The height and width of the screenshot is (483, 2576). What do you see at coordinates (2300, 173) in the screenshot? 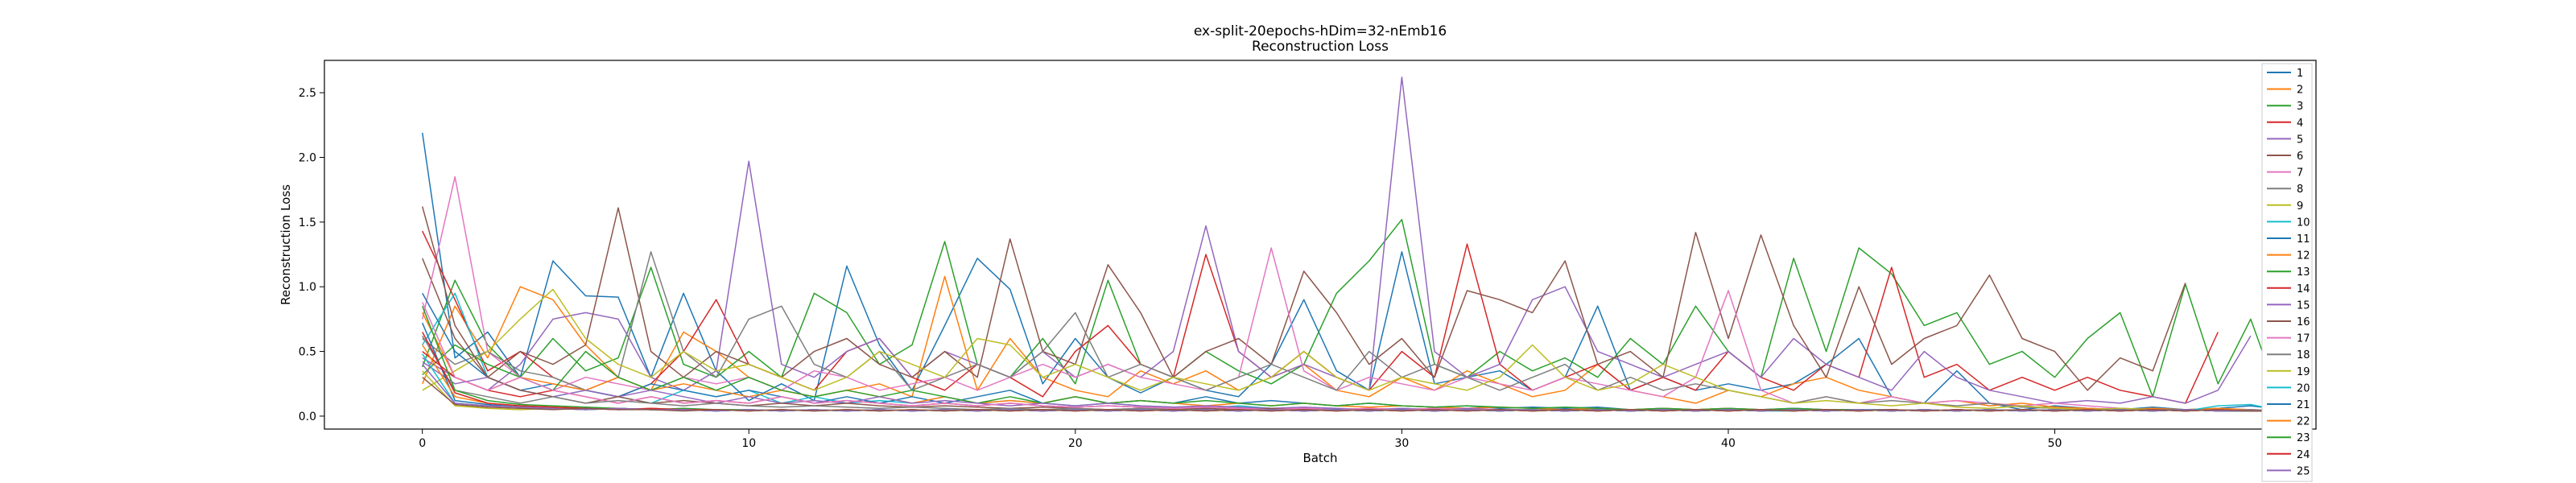
I see `legend-label-7: 7` at bounding box center [2300, 173].